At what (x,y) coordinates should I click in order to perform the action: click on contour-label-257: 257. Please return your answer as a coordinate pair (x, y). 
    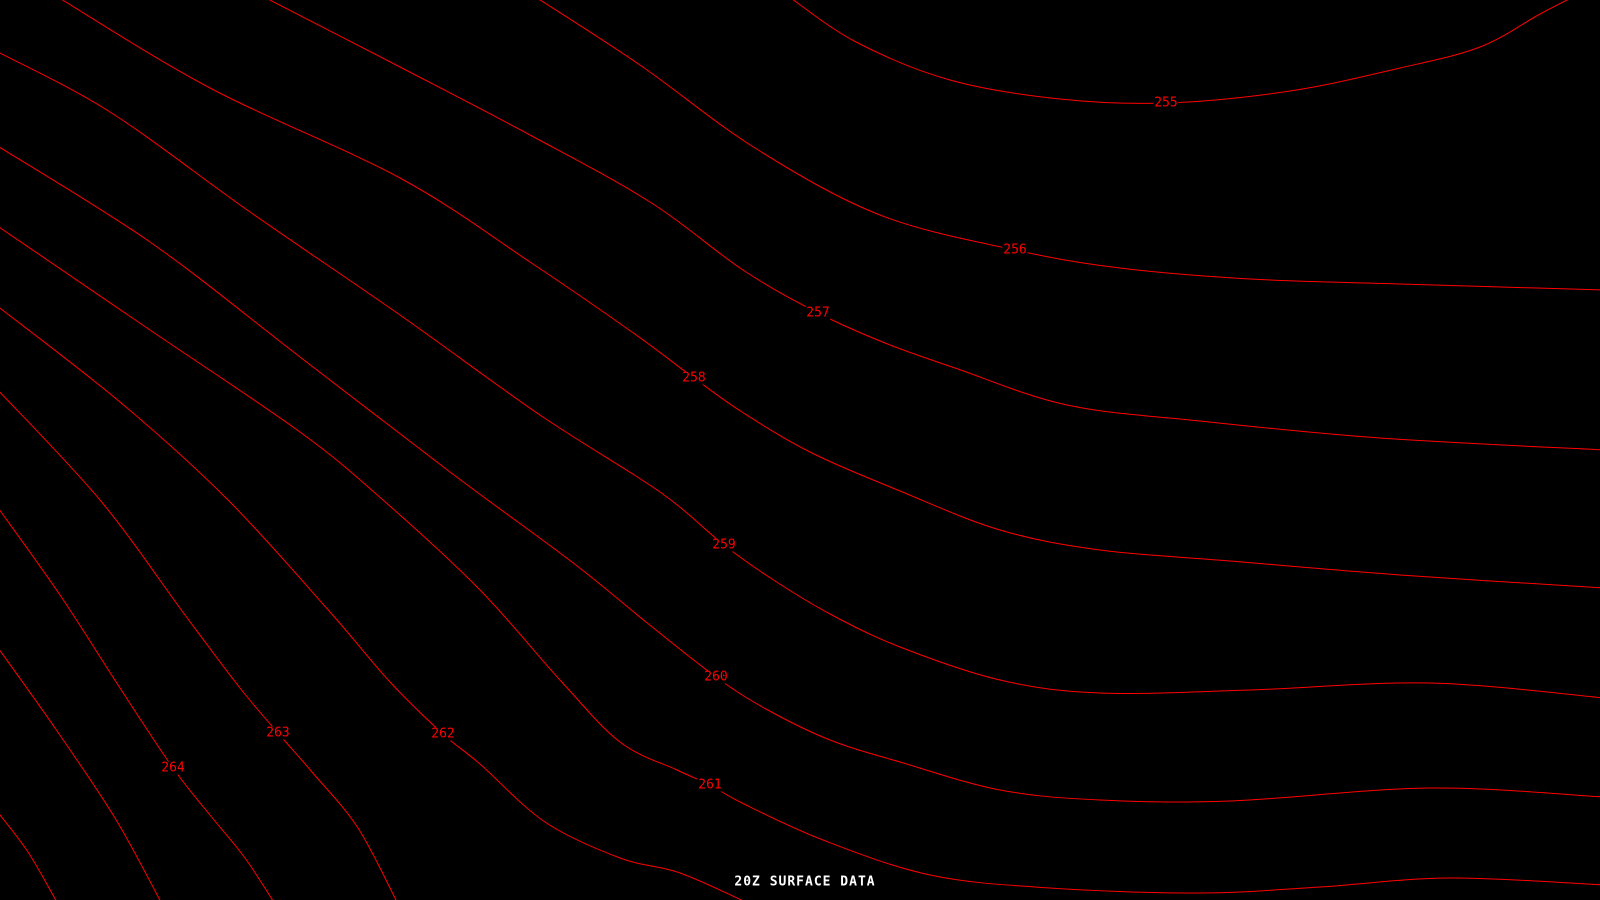
    Looking at the image, I should click on (818, 313).